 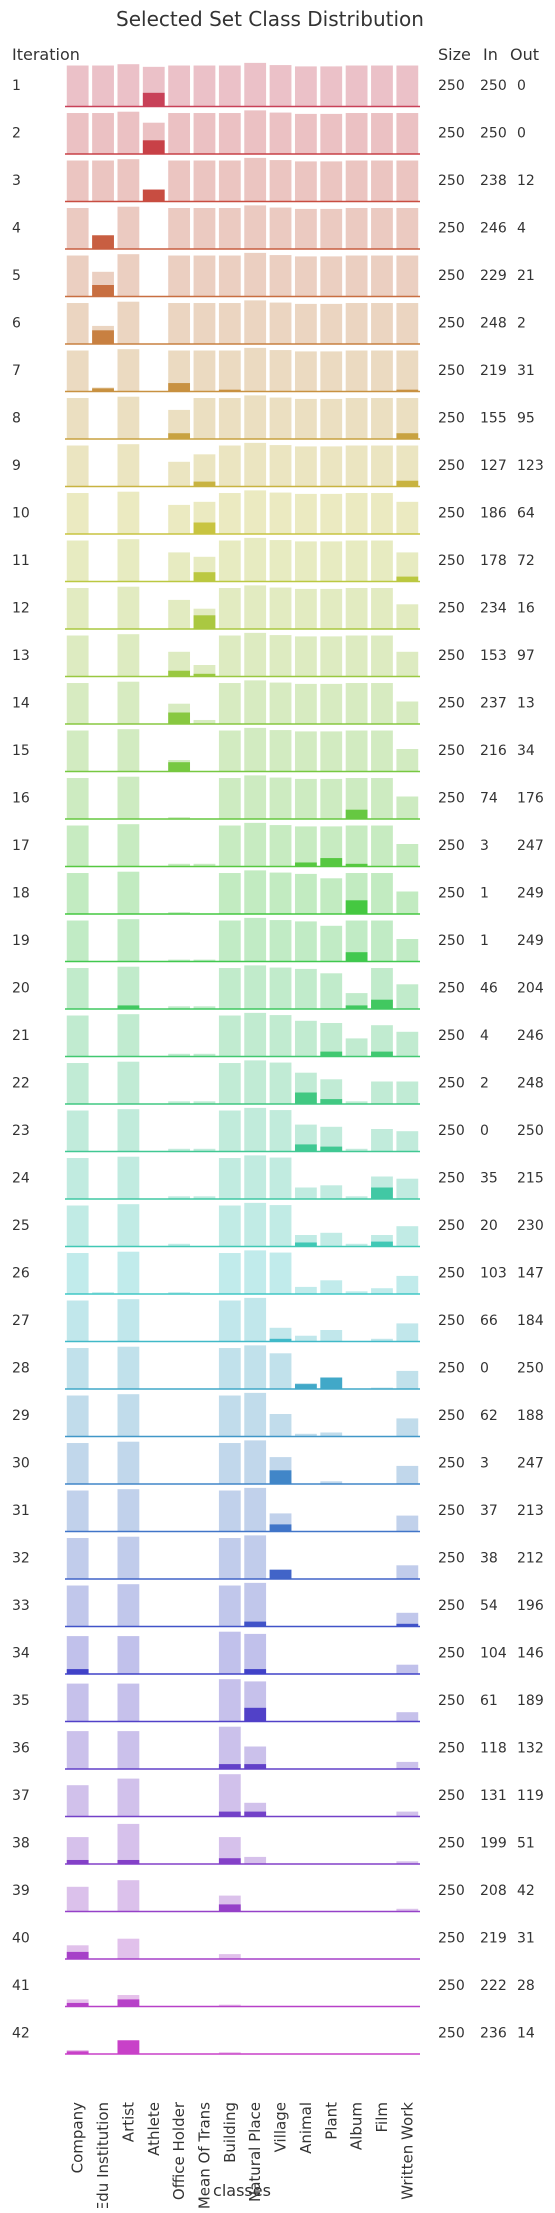 I want to click on iteration-row: 32 250 38 212, so click(x=278, y=1557).